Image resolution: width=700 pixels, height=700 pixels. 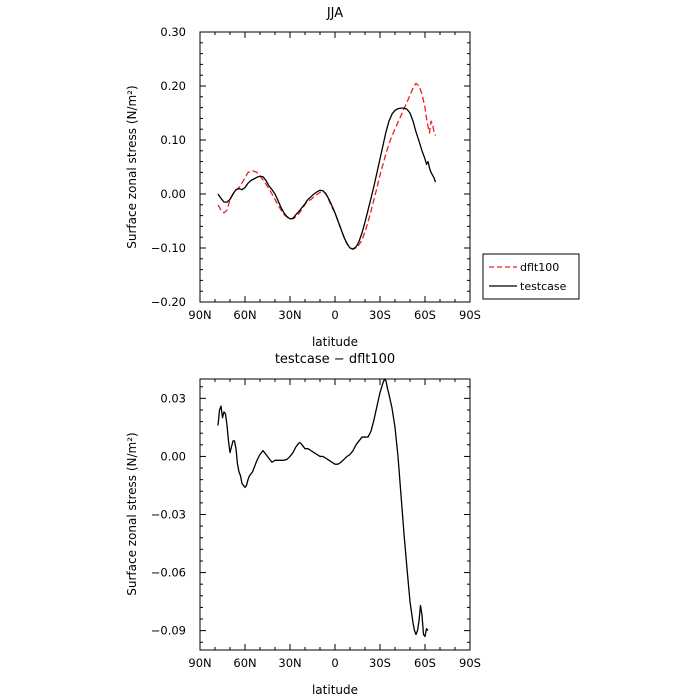 I want to click on legend: dflt100 testcase, so click(x=531, y=276).